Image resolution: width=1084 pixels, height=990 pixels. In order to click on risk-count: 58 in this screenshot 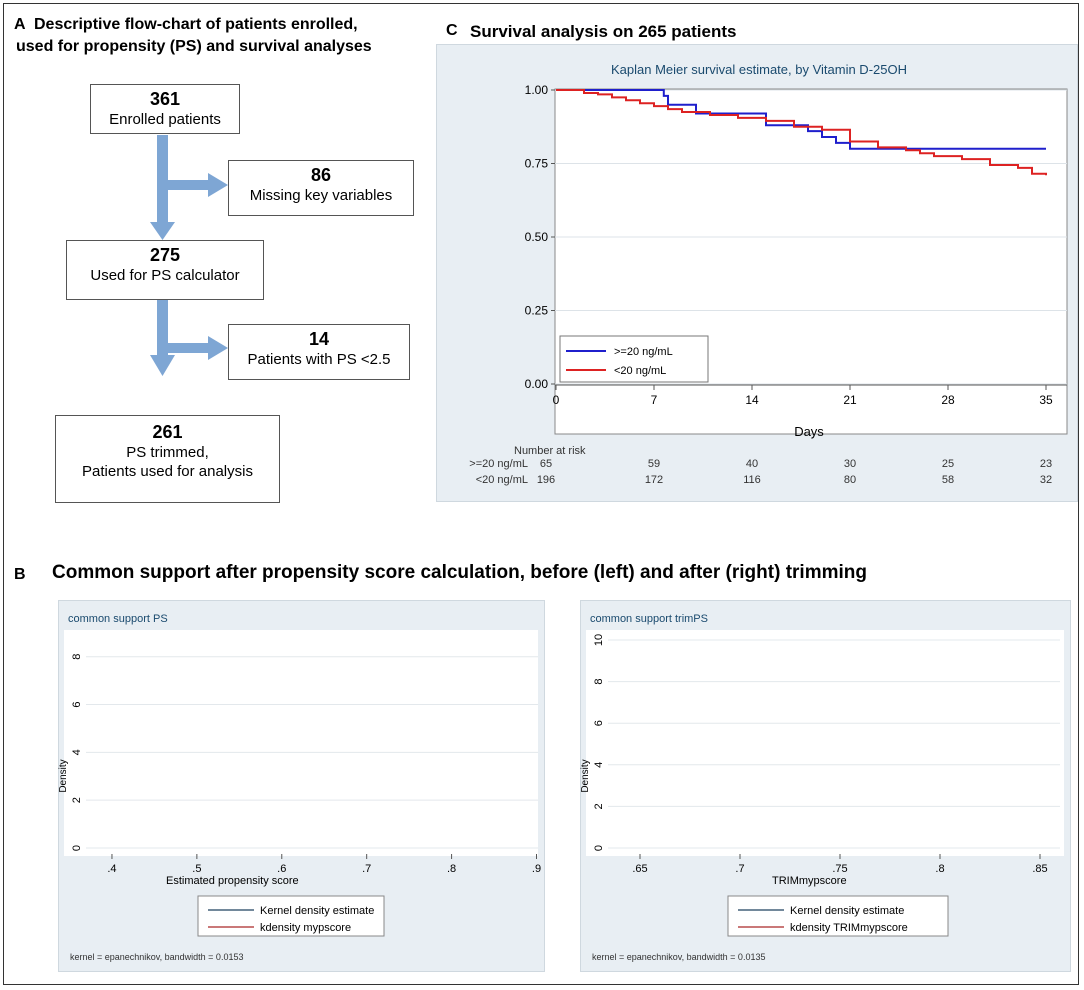, I will do `click(948, 480)`.